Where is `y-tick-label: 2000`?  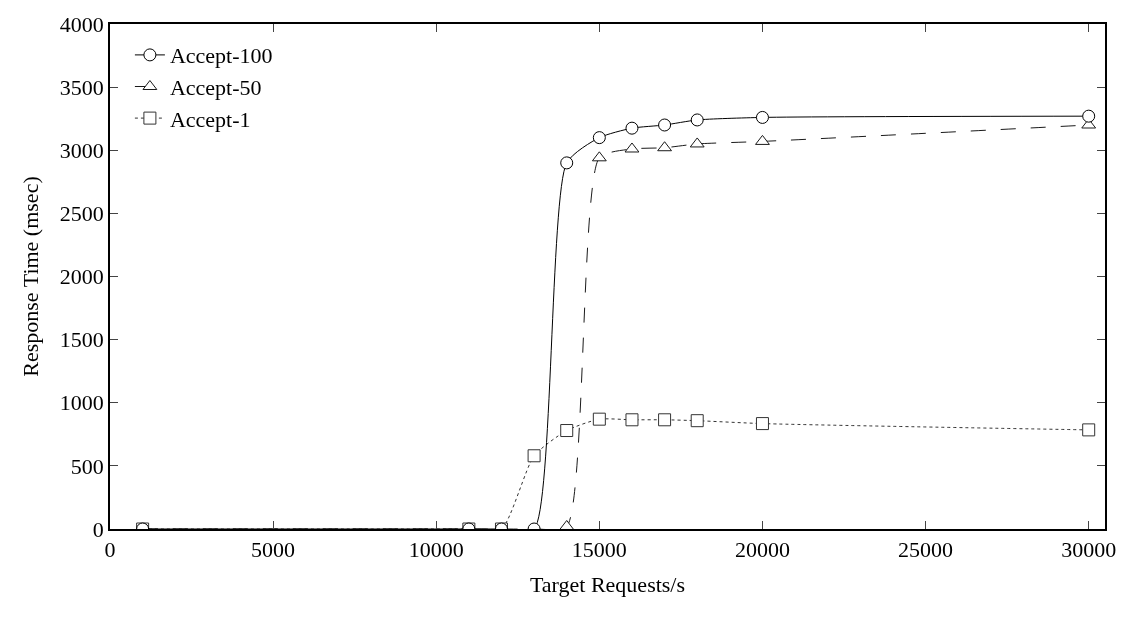 y-tick-label: 2000 is located at coordinates (81, 277).